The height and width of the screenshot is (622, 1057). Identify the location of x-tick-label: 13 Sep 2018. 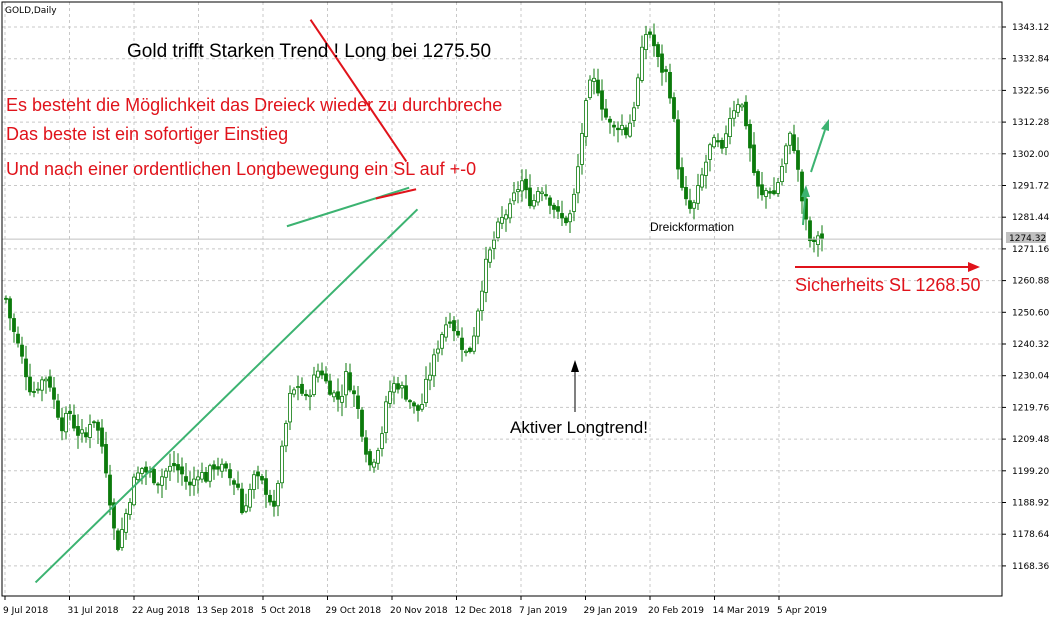
(225, 611).